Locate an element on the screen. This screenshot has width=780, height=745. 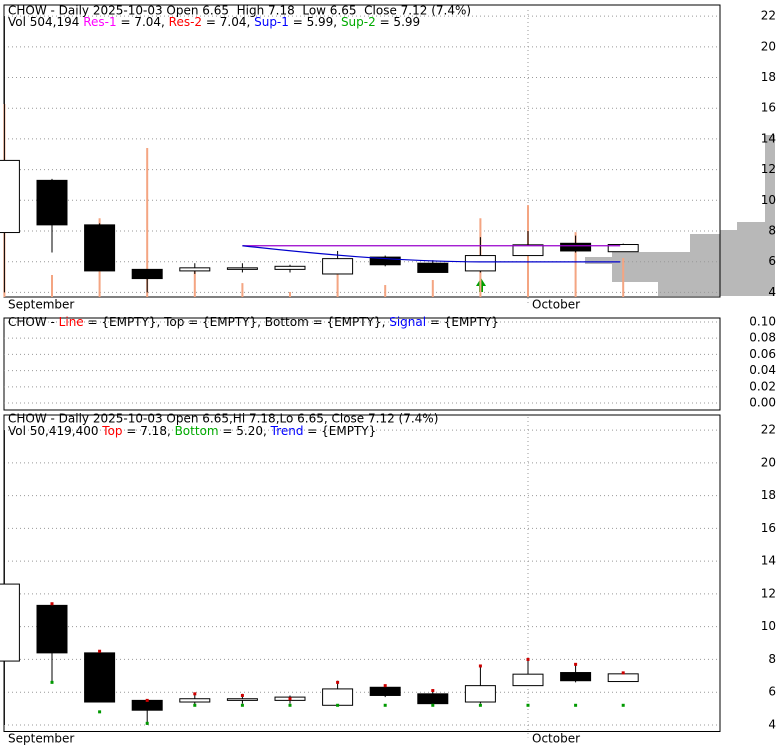
legend-item: Top is located at coordinates (111, 431).